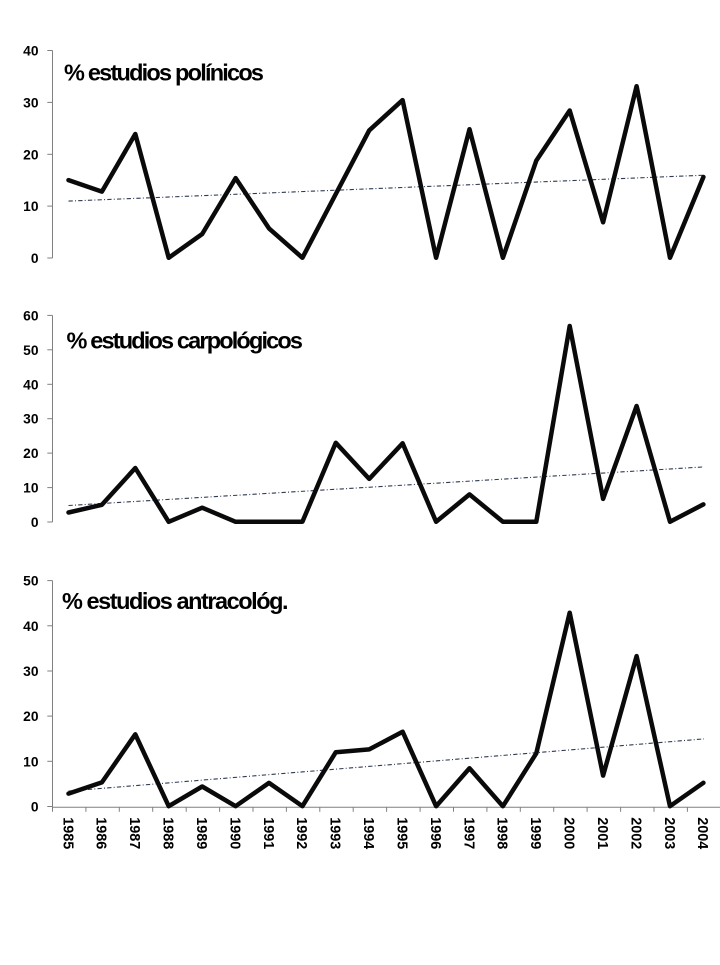 This screenshot has height=965, width=720. I want to click on svg-text: 2004, so click(702, 833).